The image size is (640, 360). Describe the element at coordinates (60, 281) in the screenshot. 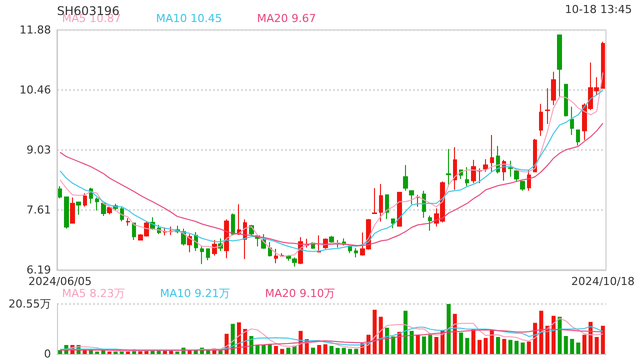

I see `x-tick-label: 2024/06/05` at that location.